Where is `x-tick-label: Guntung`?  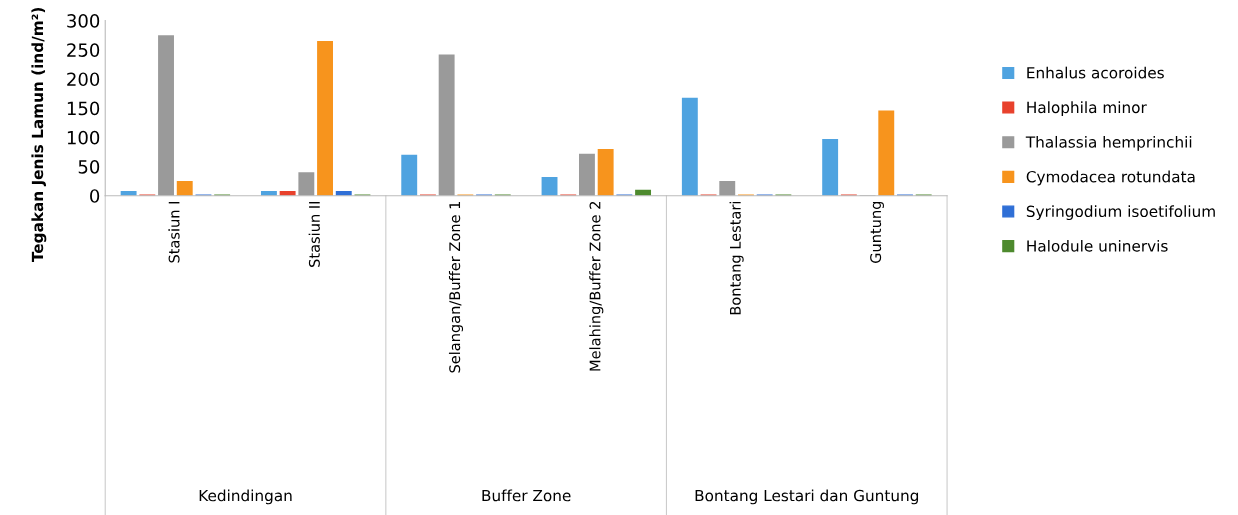 x-tick-label: Guntung is located at coordinates (877, 232).